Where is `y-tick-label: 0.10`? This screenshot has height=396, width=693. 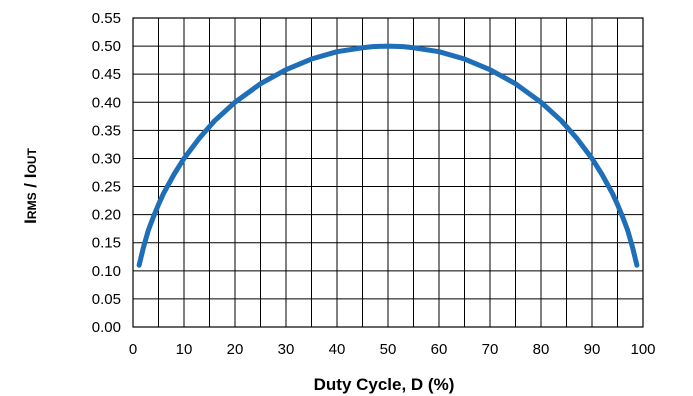
y-tick-label: 0.10 is located at coordinates (106, 271).